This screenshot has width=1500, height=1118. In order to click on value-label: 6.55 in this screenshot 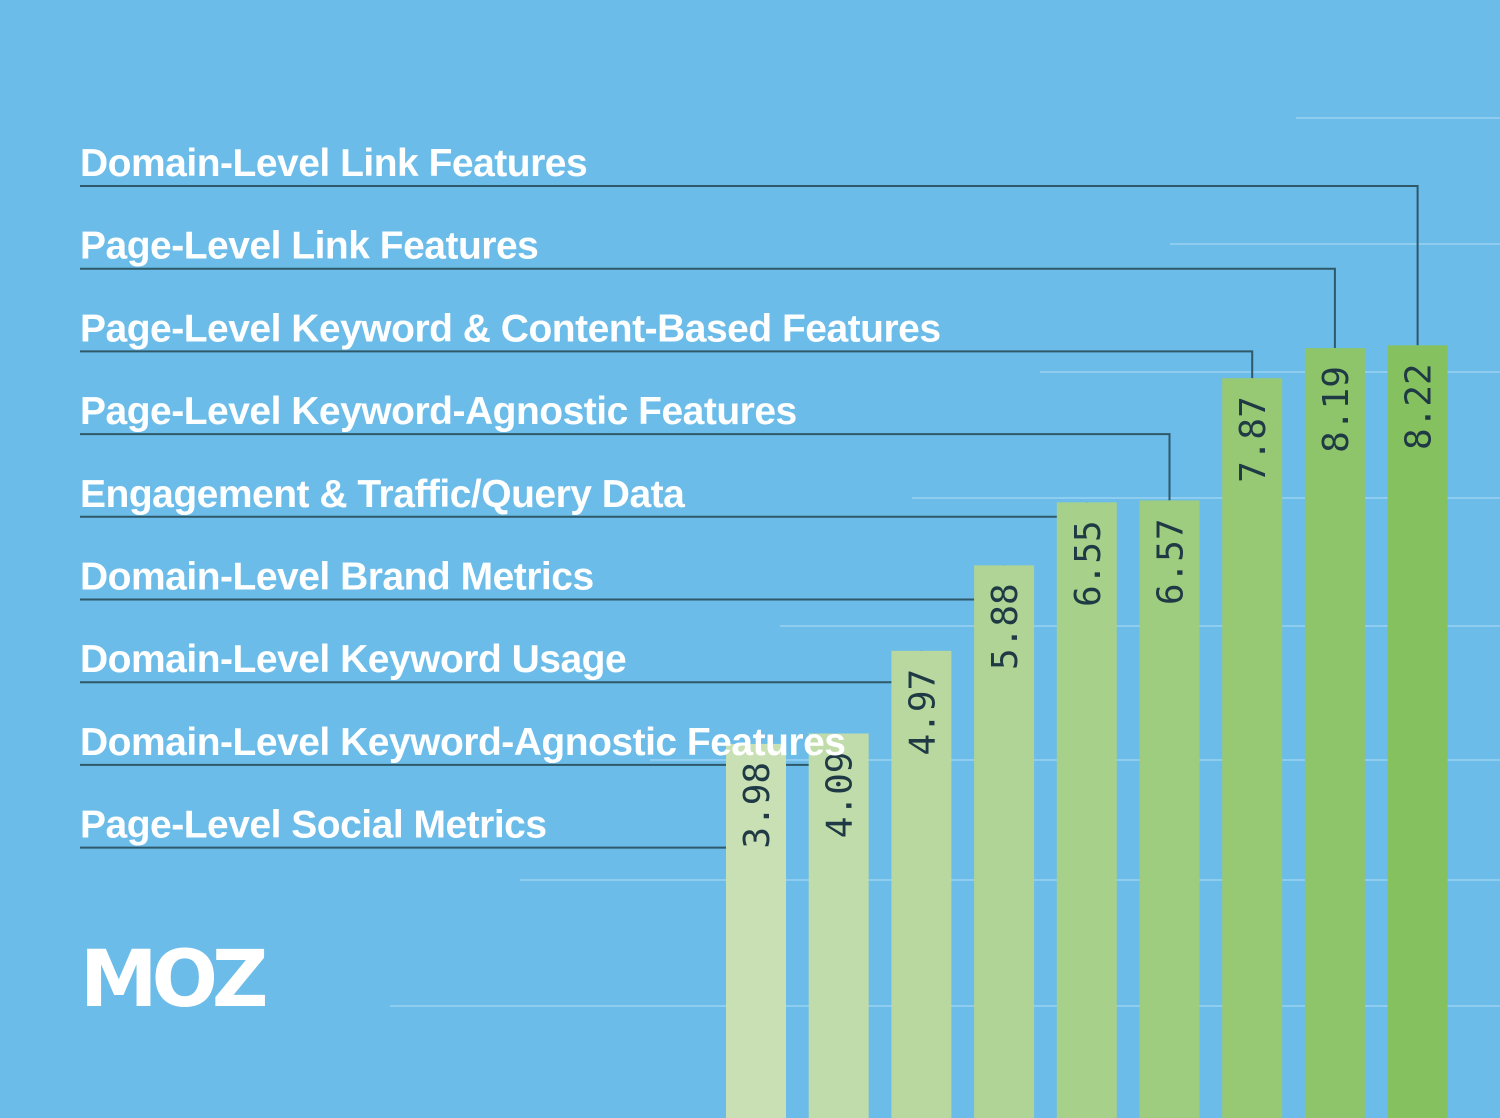, I will do `click(1088, 563)`.